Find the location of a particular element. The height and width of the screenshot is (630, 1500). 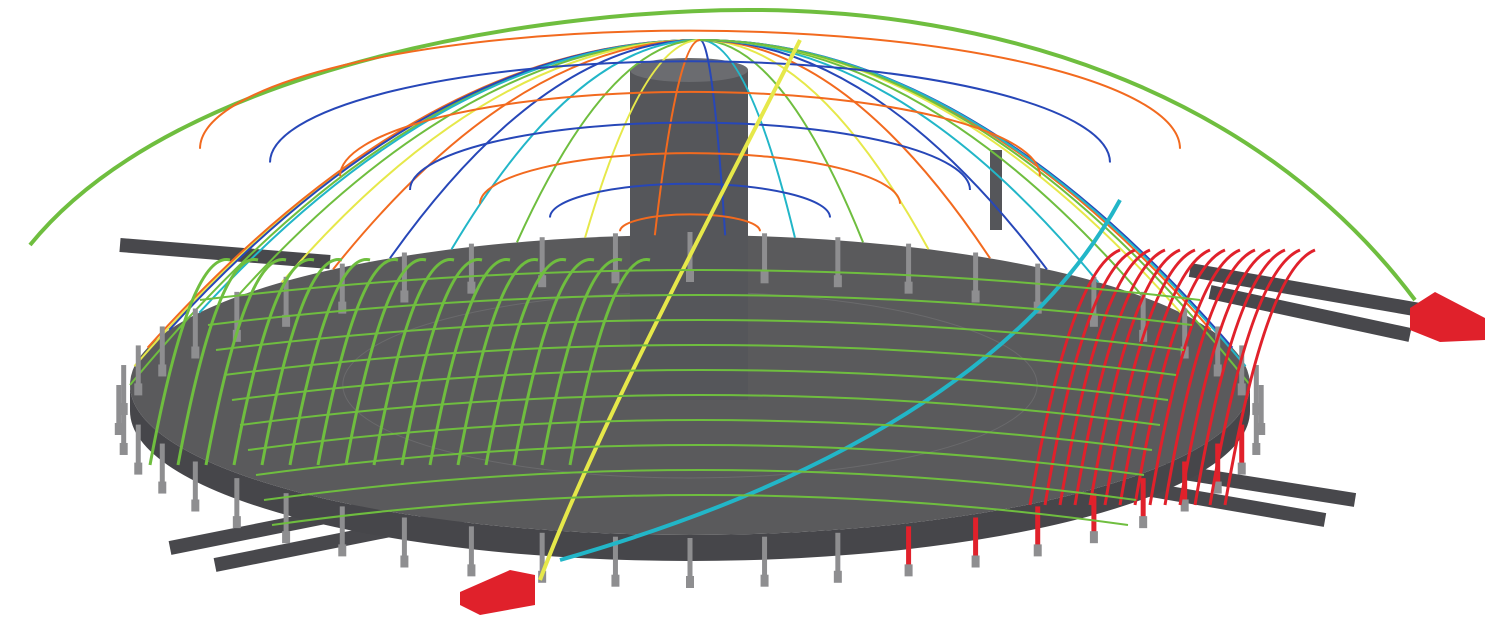

rear-column is located at coordinates (996, 190).